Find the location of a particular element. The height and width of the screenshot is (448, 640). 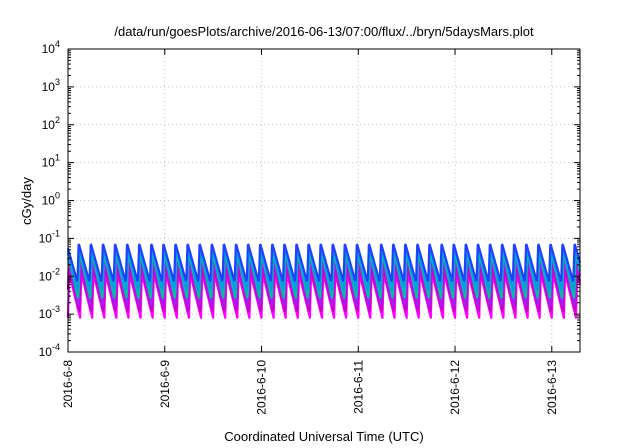

y-tick-label: 10⁻⁴ is located at coordinates (49, 350).